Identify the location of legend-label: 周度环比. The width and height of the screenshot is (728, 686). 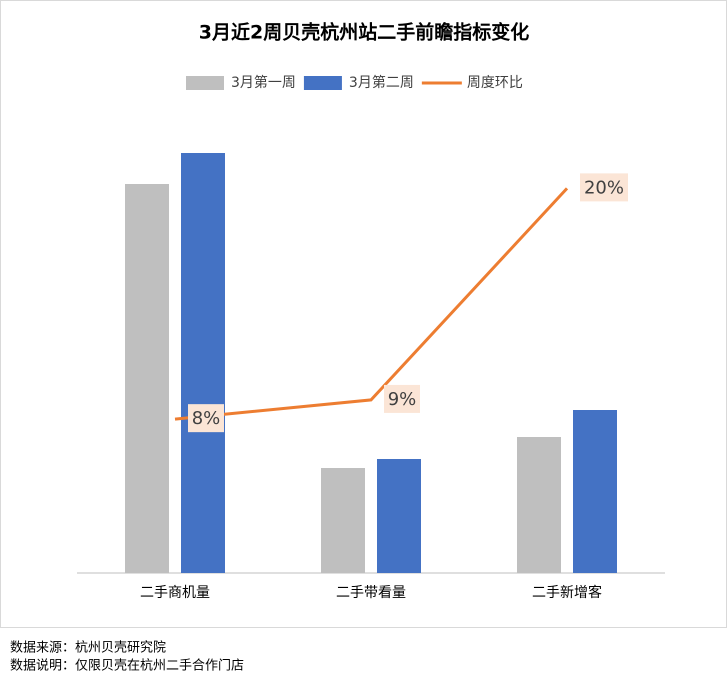
(495, 83).